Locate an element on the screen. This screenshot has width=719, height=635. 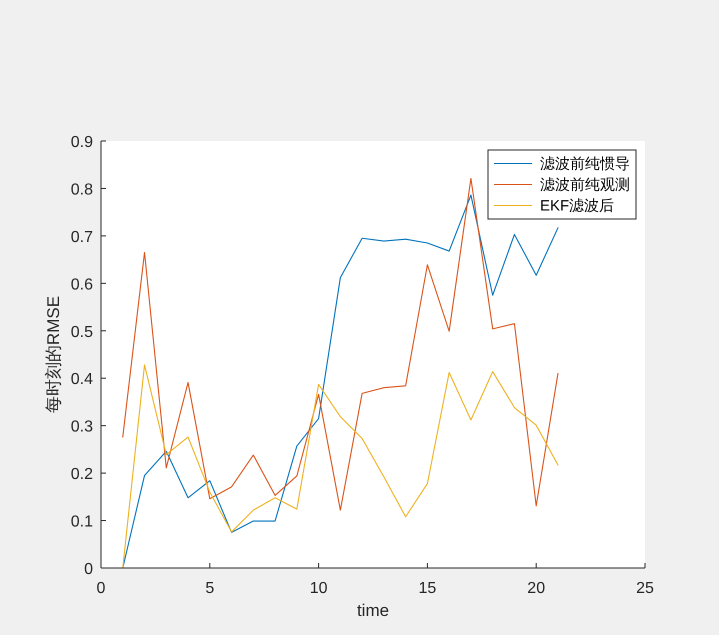
x-tick-label: 25 is located at coordinates (645, 588).